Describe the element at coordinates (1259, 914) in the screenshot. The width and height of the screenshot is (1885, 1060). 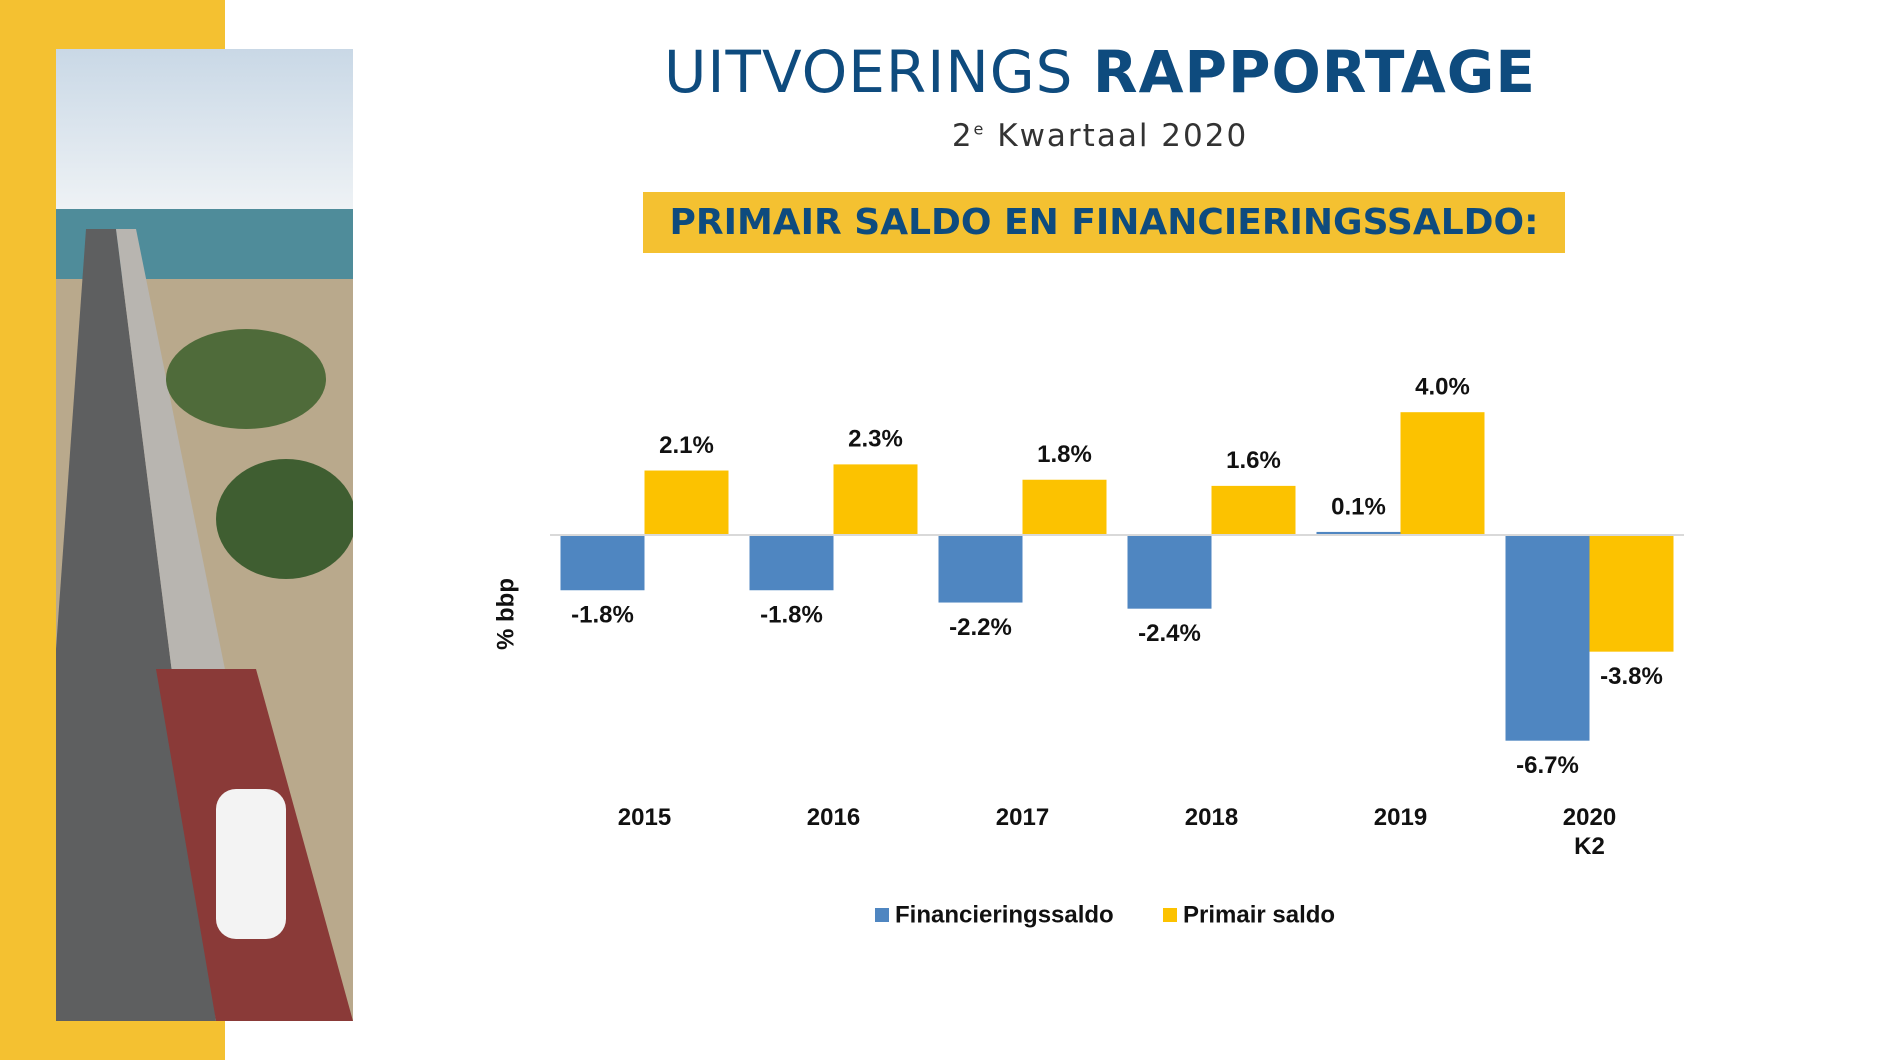
I see `legend-label: Primair saldo` at that location.